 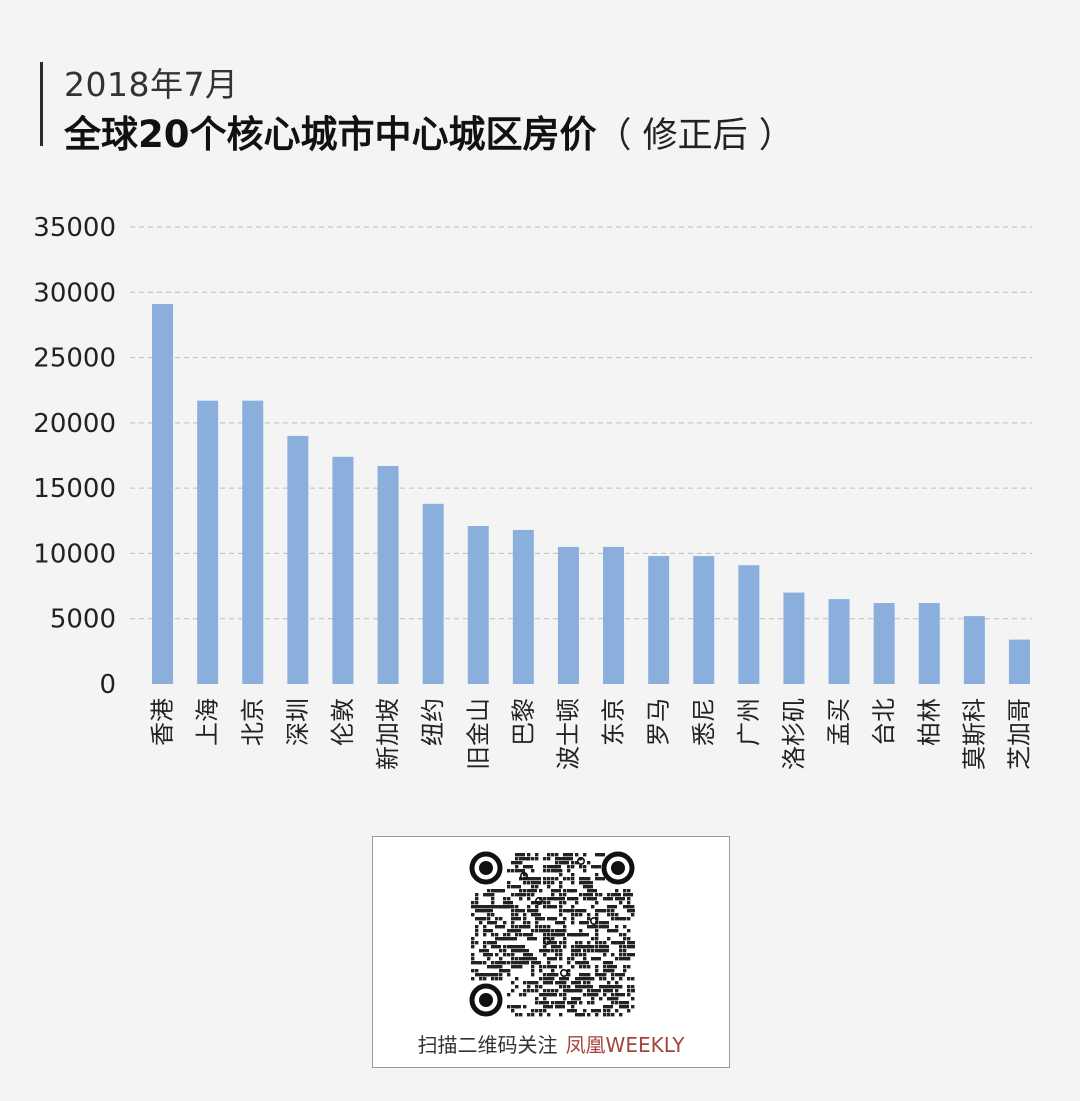 I want to click on chart-title-main: 全球20个核心城市中心城区房价, so click(x=330, y=134).